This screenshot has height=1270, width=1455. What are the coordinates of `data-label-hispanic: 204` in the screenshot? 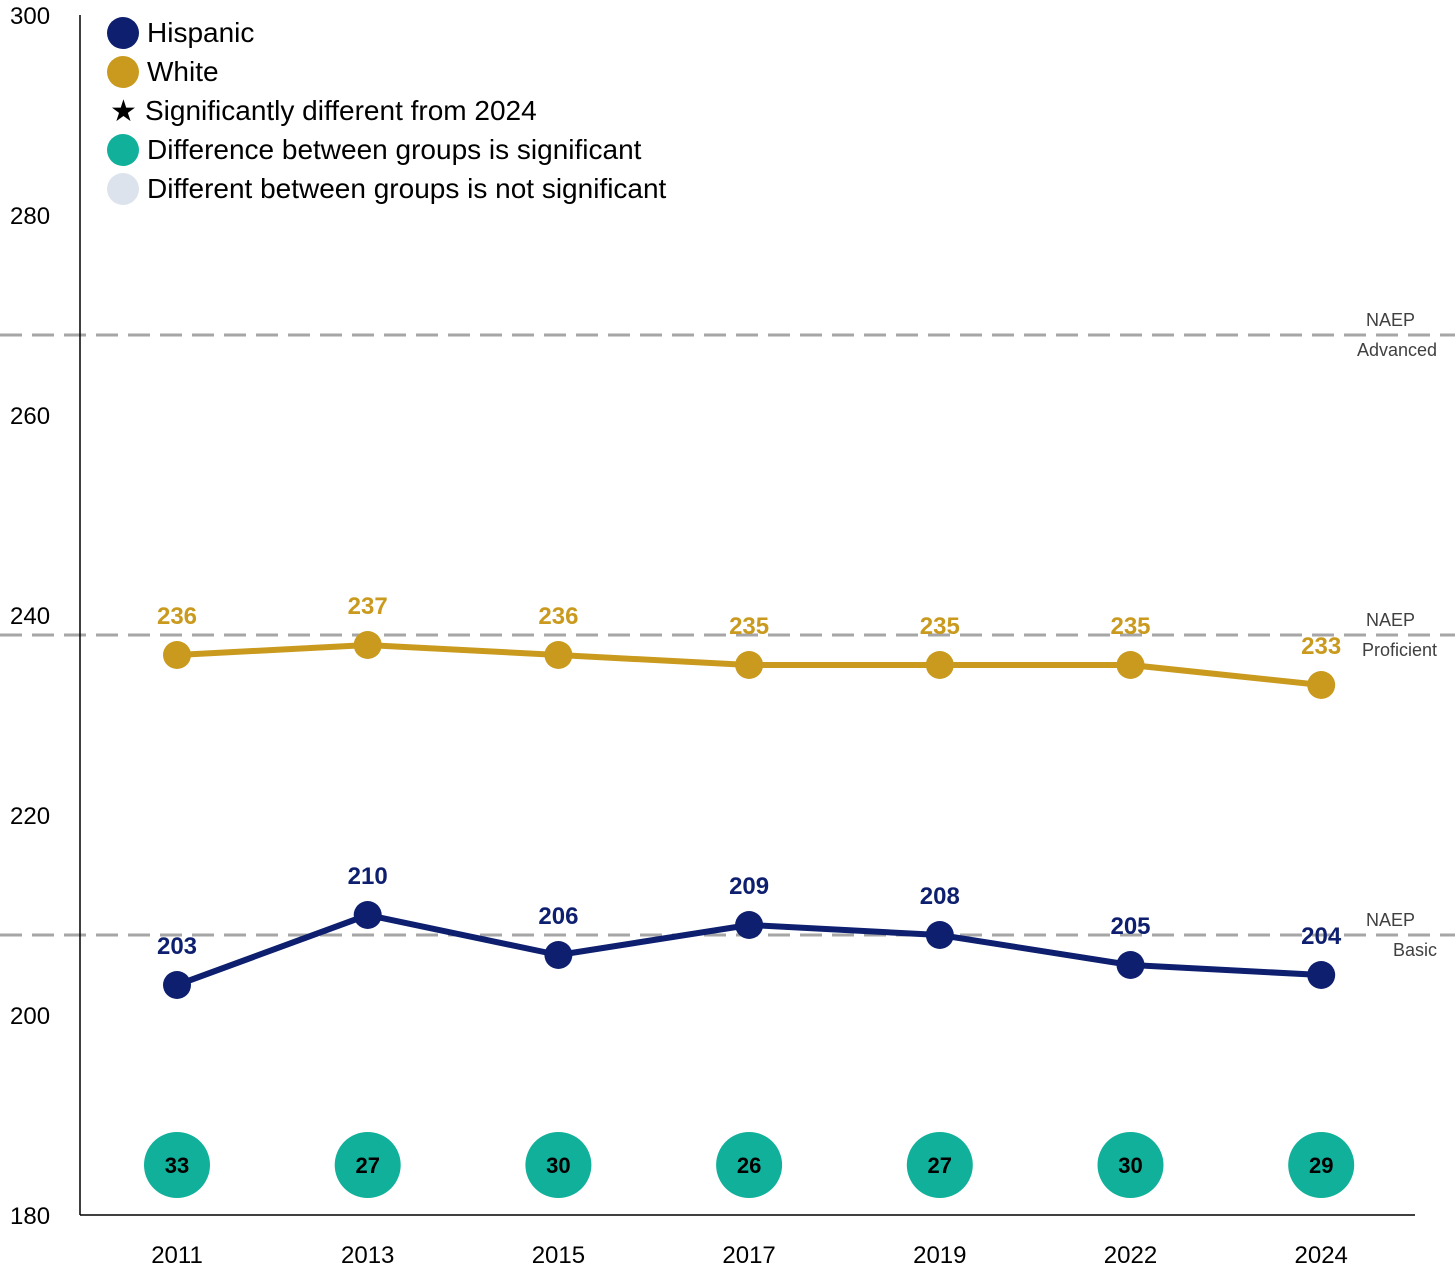 It's located at (1321, 936).